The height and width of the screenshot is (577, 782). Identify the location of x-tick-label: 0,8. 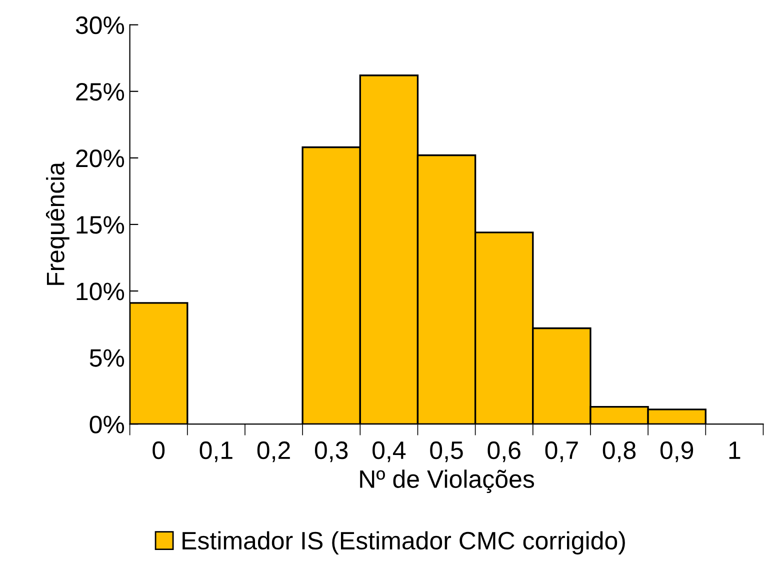
(619, 451).